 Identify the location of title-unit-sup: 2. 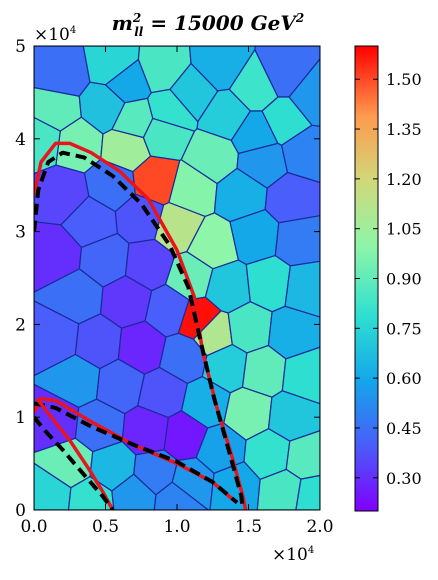
(299, 18).